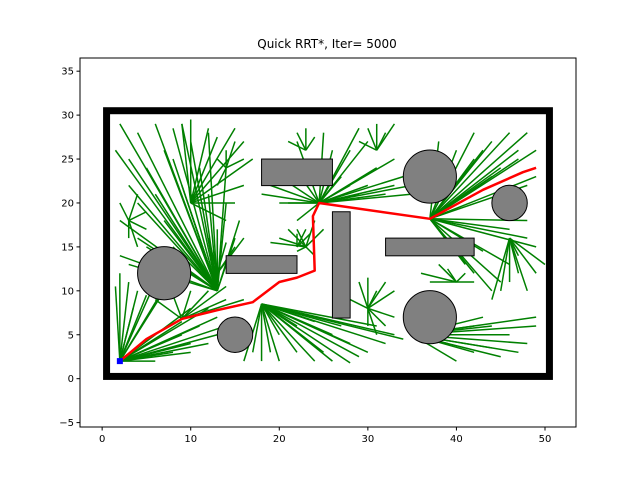  What do you see at coordinates (456, 439) in the screenshot?
I see `x-tick-label: 40` at bounding box center [456, 439].